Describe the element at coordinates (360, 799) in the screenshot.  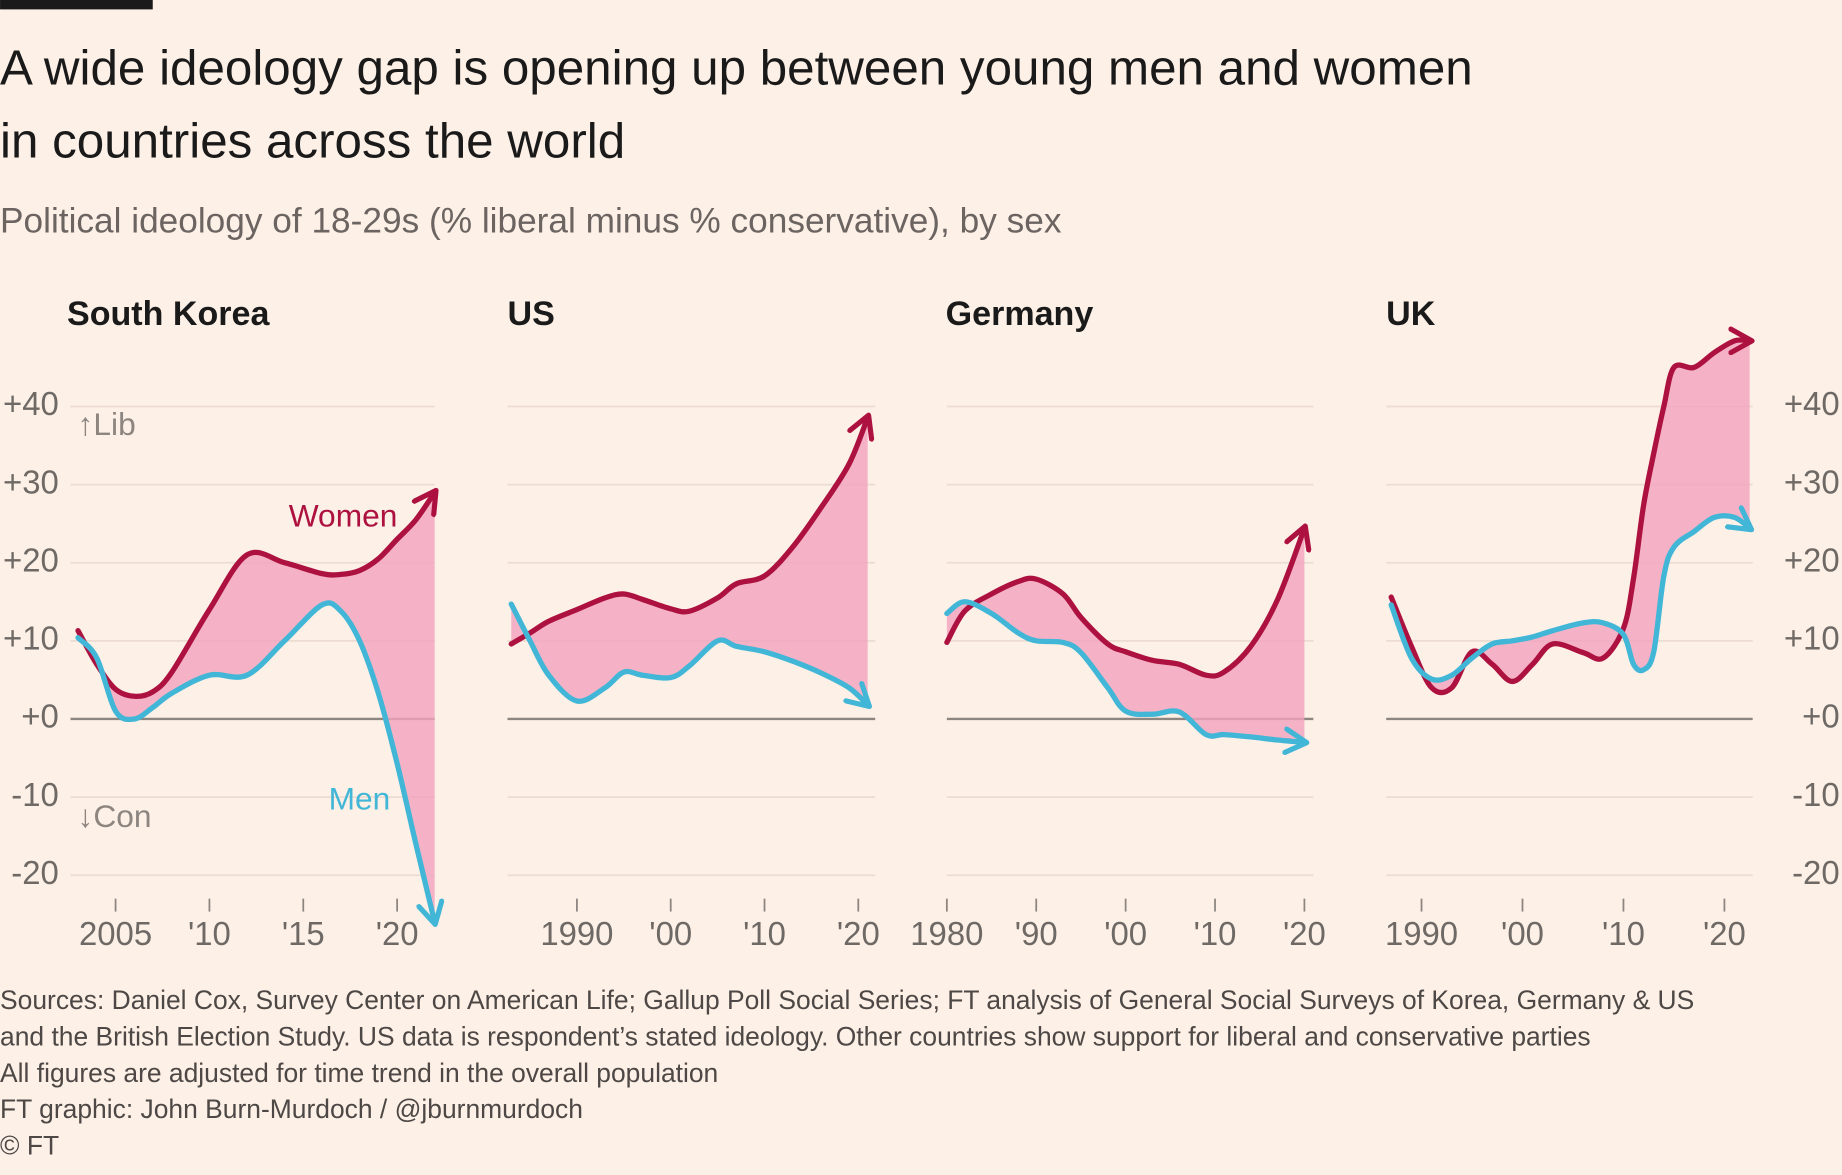
I see `series-label: Men` at that location.